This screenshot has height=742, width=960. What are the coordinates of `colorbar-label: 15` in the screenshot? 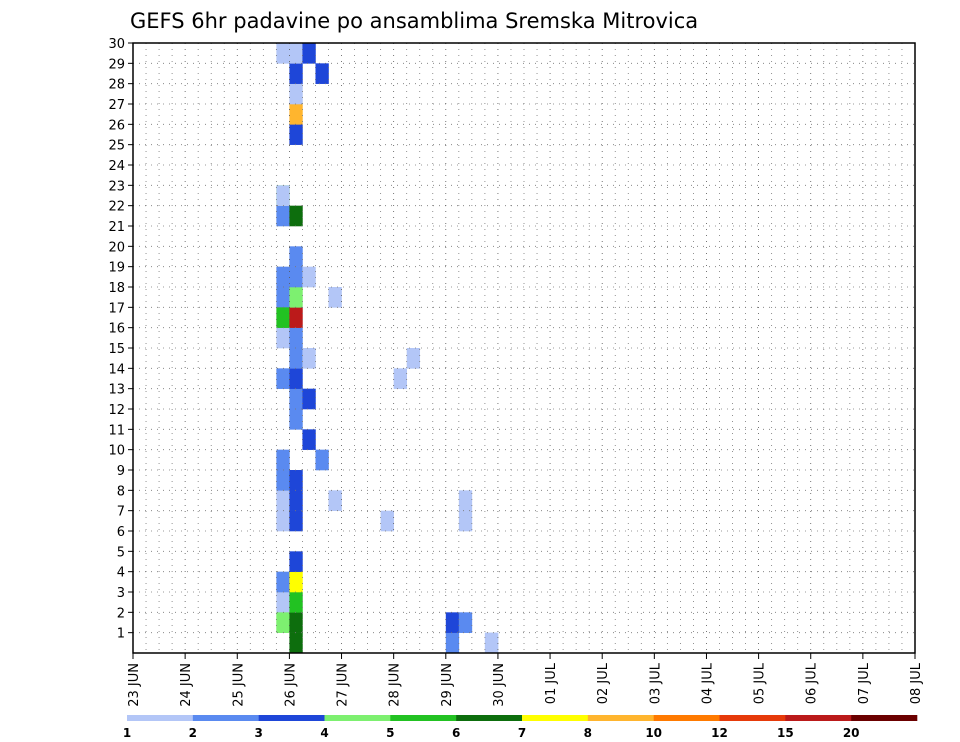 It's located at (785, 733).